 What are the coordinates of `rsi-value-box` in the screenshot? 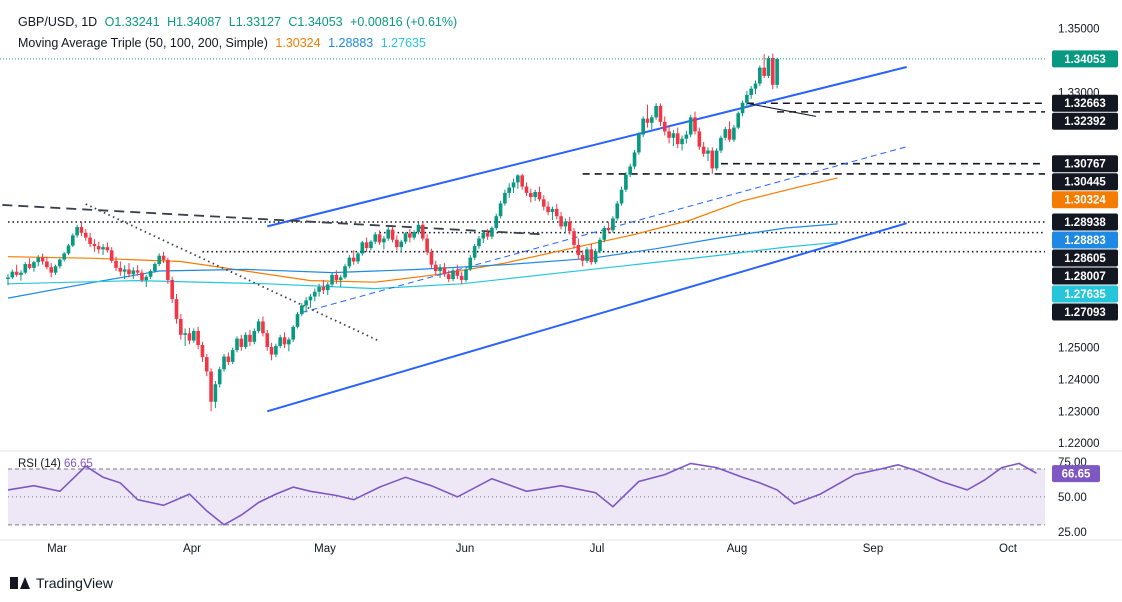 It's located at (1076, 474).